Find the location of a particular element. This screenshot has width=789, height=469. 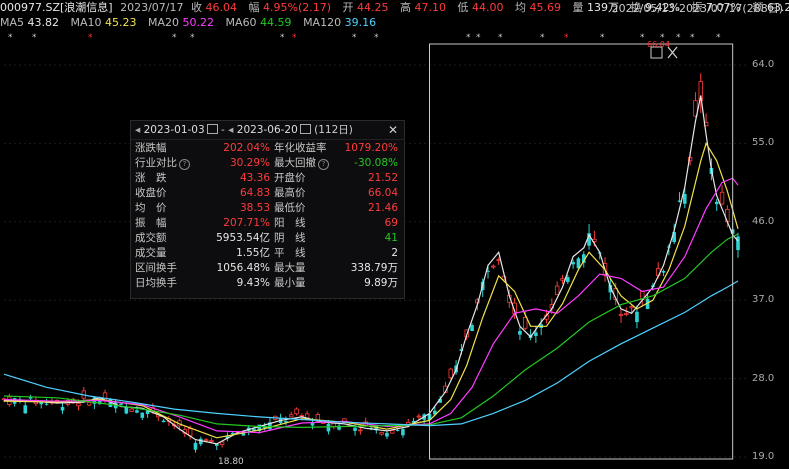

close-label: 收 is located at coordinates (196, 7).